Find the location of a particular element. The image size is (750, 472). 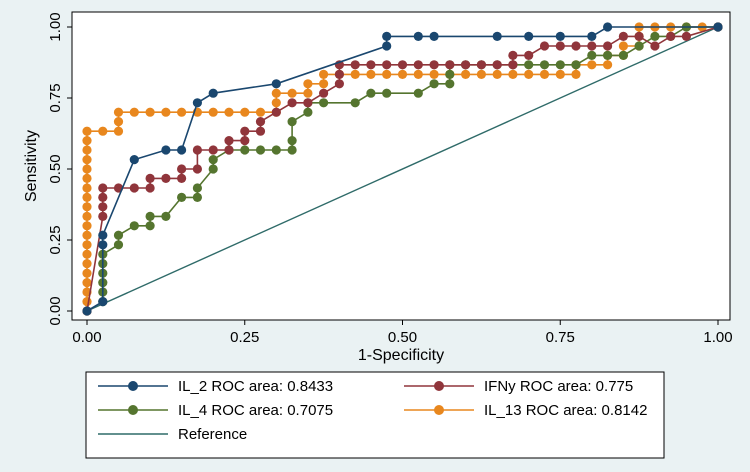

legend-item: IFNy ROC area: 0.775 is located at coordinates (518, 386).